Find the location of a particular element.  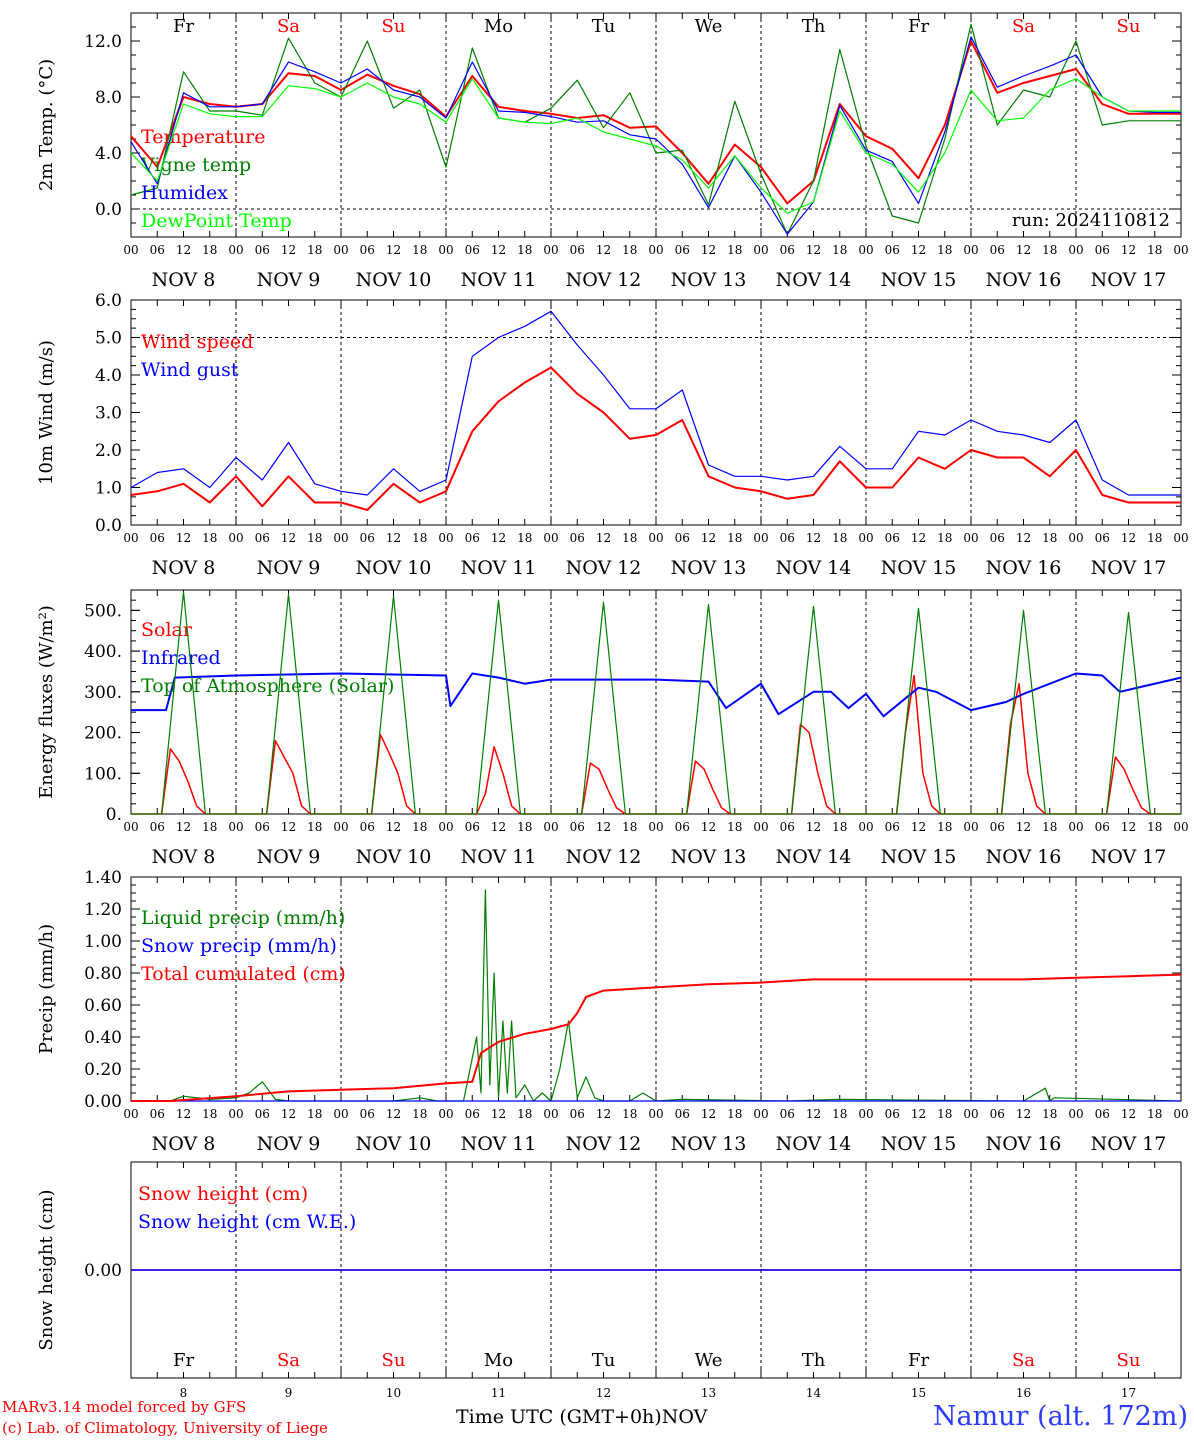

month-label: NOV is located at coordinates (684, 1417).